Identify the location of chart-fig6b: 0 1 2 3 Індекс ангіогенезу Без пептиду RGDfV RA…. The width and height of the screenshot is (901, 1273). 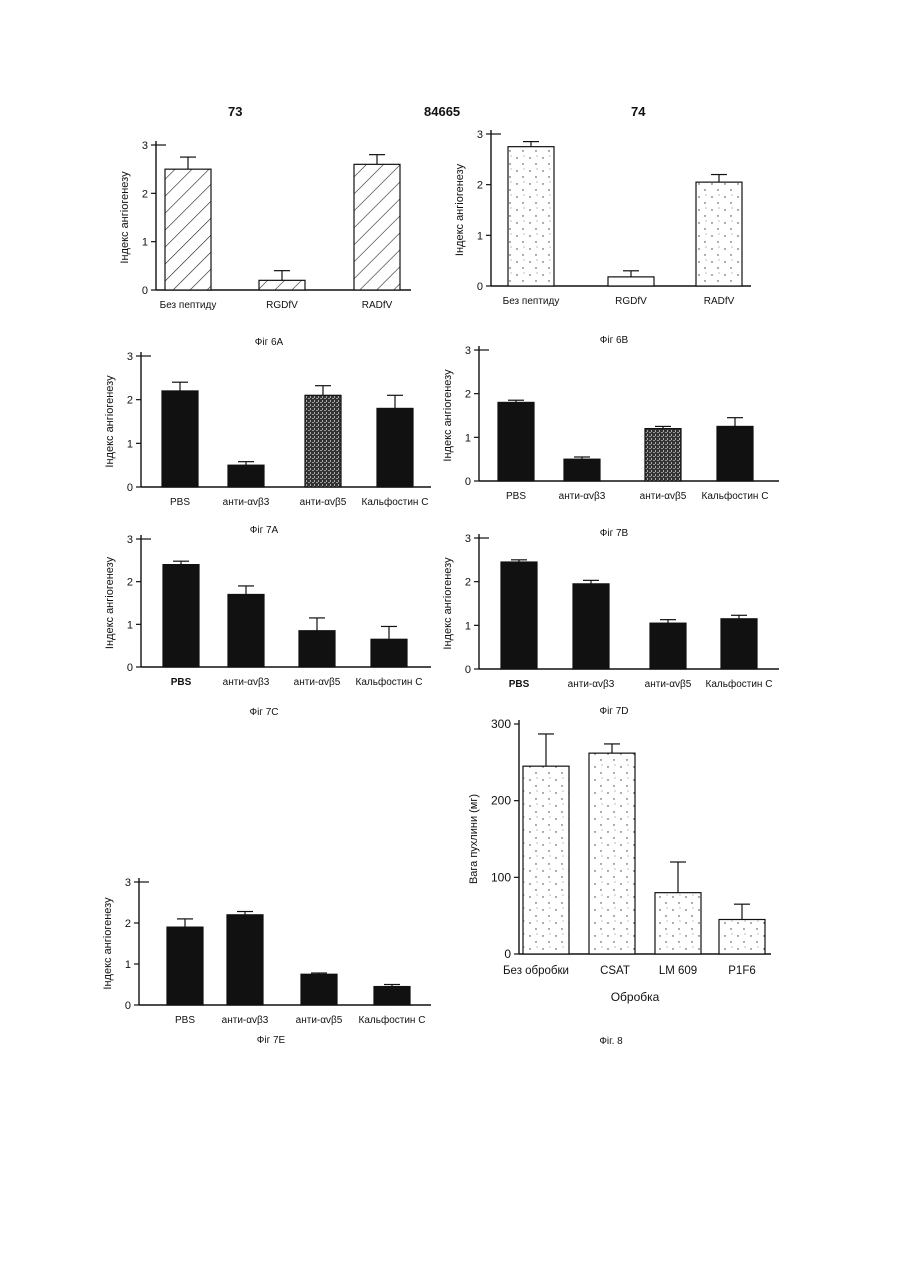
(614, 239).